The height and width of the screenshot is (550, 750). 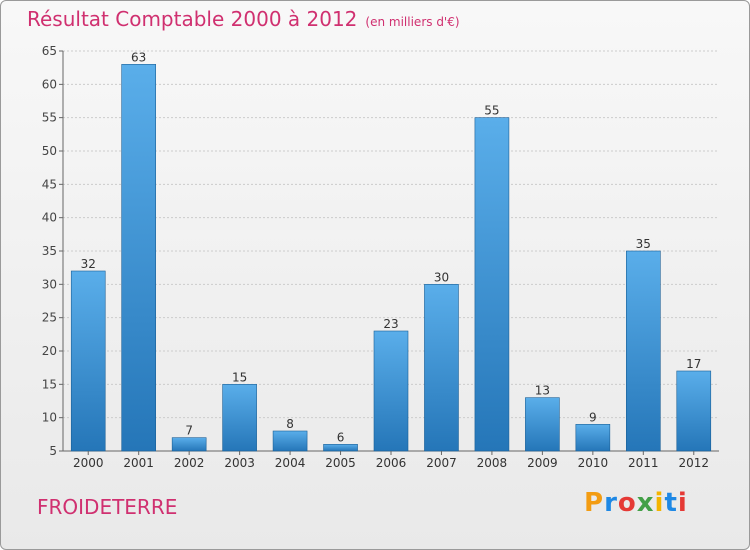 I want to click on y-tick-label: 30, so click(x=49, y=284).